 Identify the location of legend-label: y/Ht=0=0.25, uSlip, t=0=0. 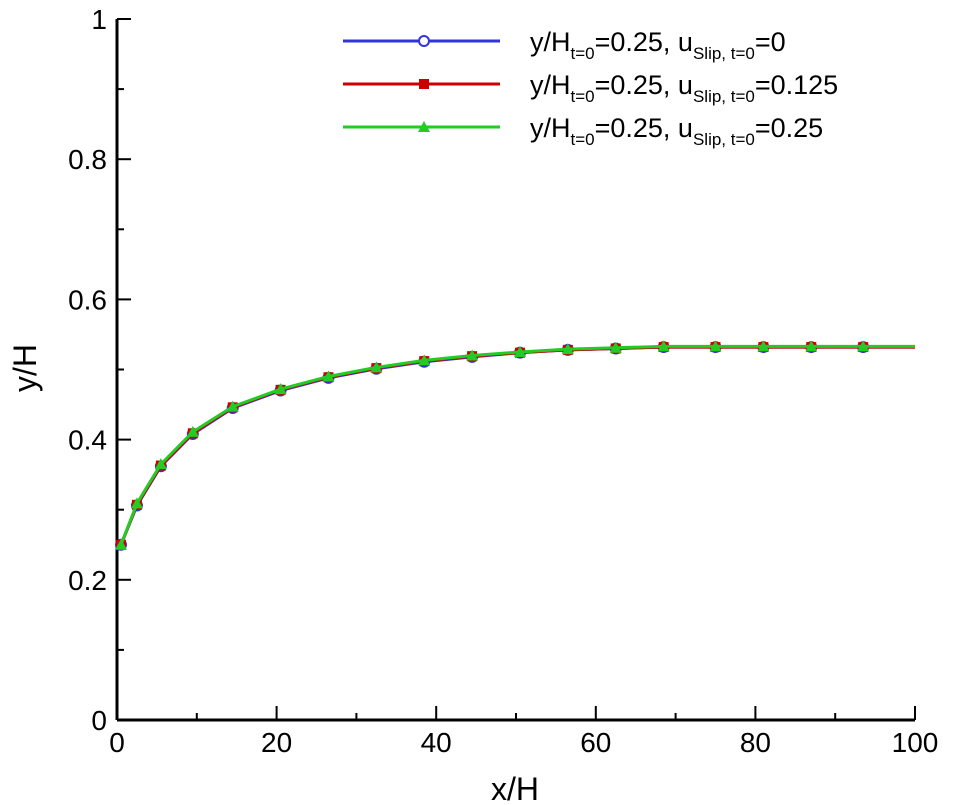
(658, 45).